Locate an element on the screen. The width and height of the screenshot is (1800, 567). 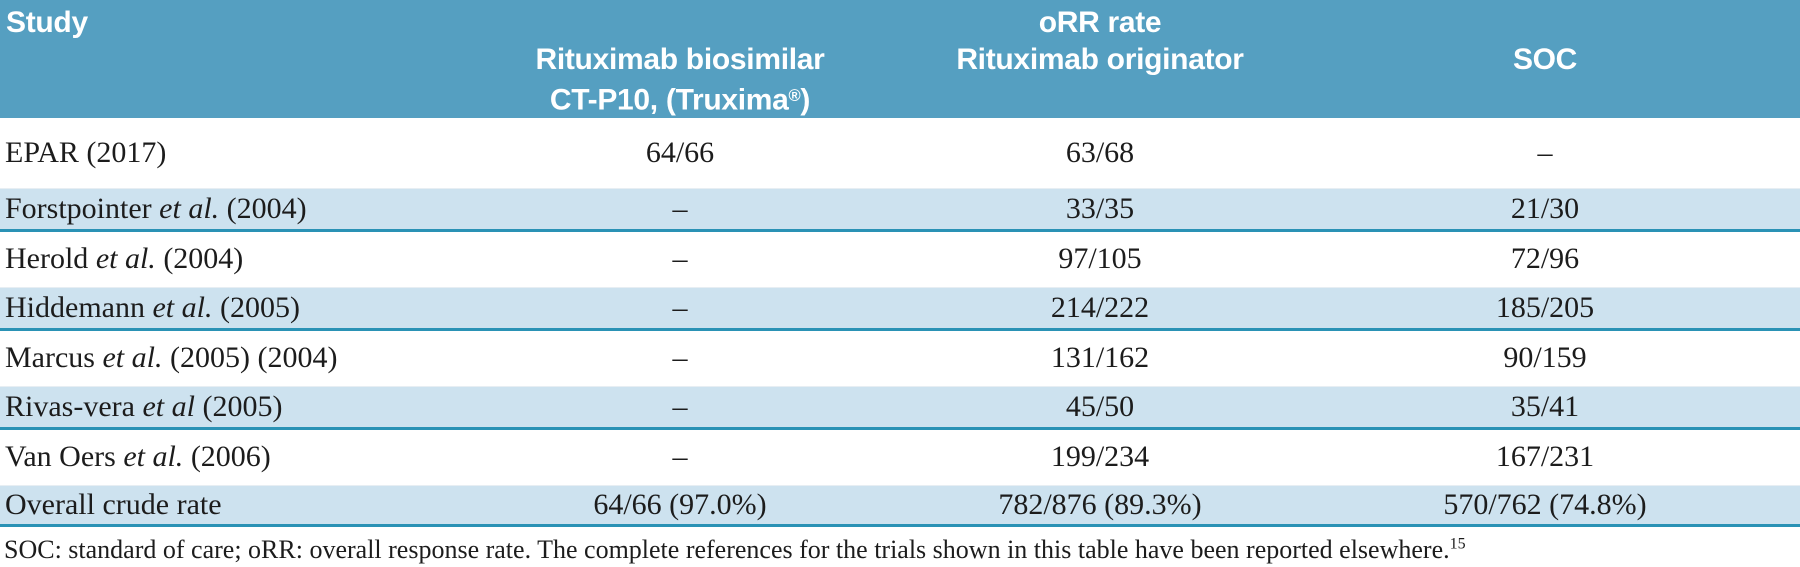
column-header-soc: SOC is located at coordinates (1545, 59).